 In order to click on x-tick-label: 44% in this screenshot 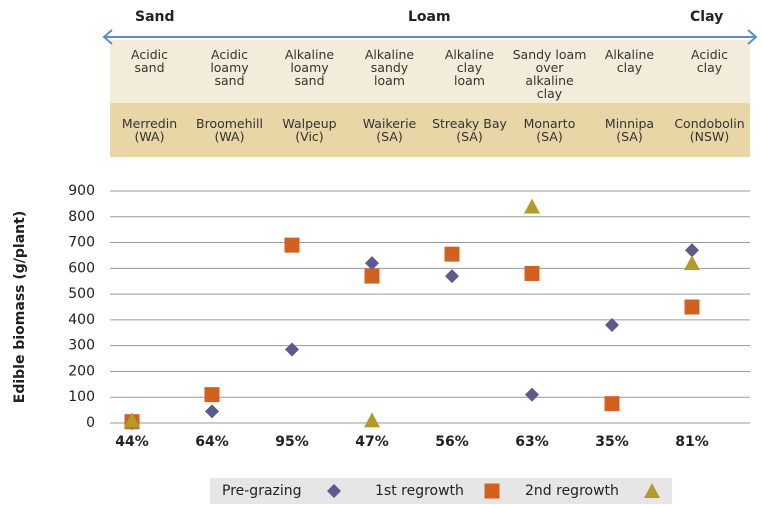, I will do `click(132, 442)`.